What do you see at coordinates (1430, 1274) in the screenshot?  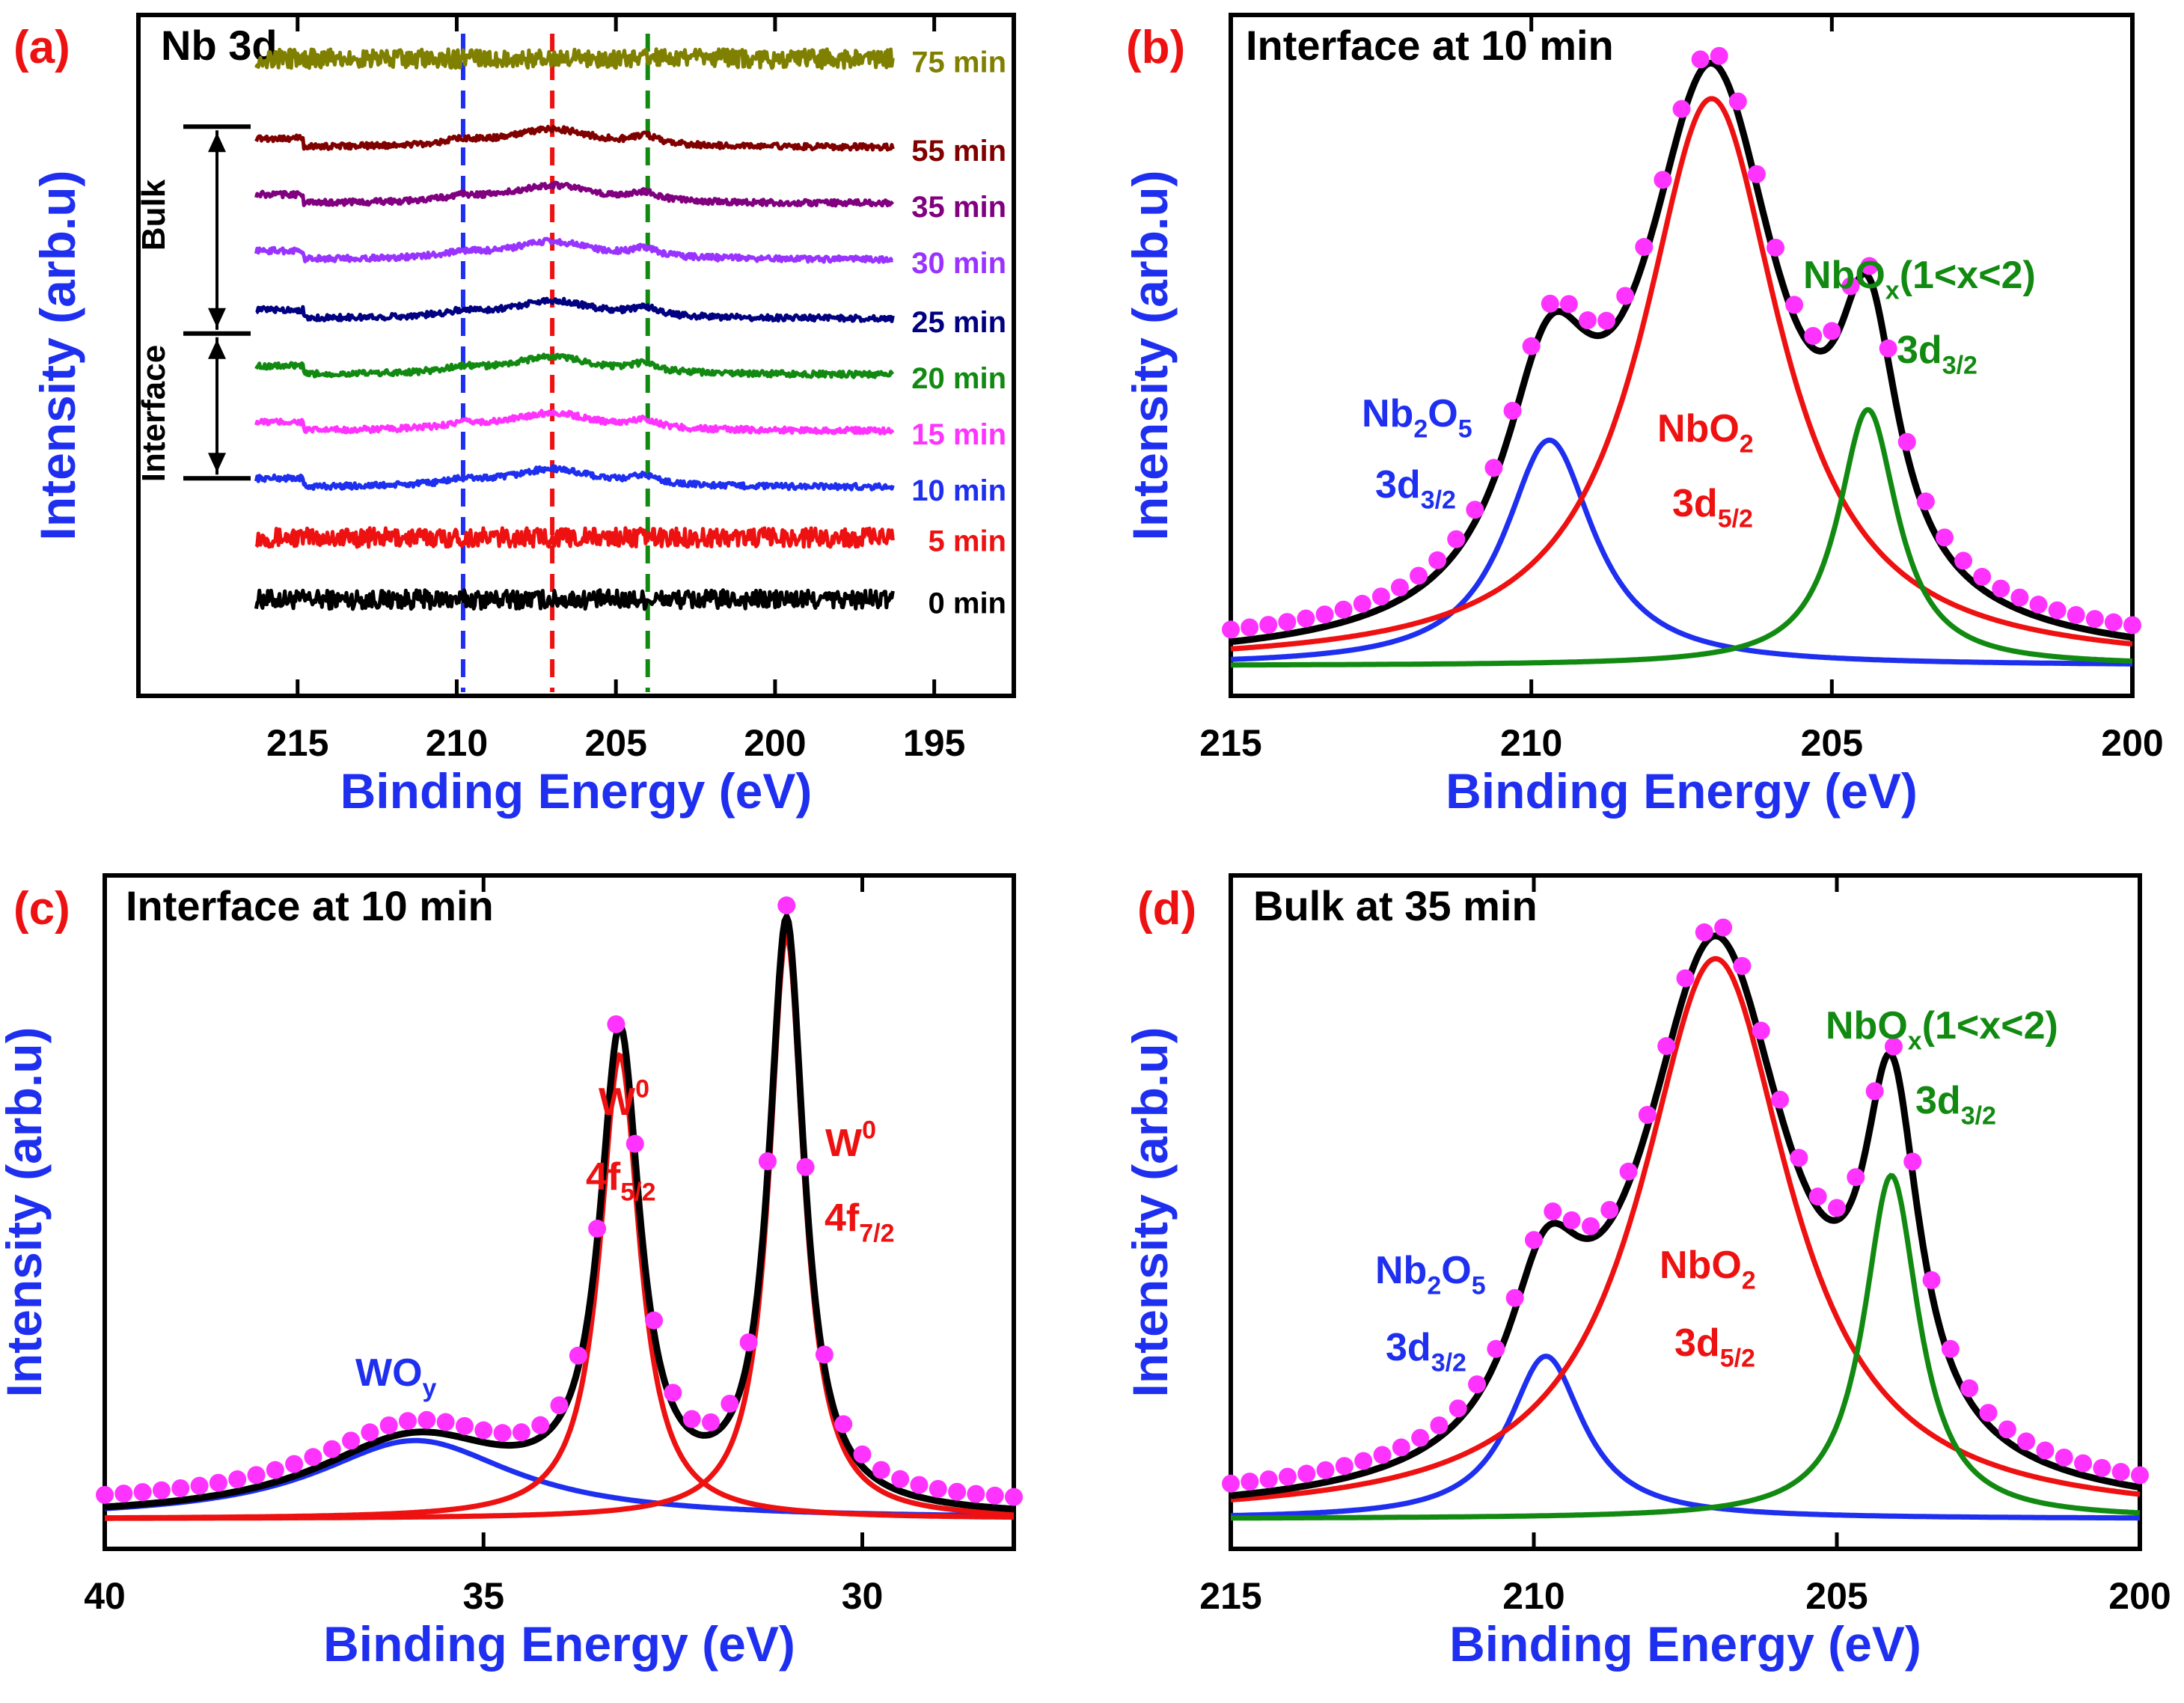 I see `peak-label: Nb2O5` at bounding box center [1430, 1274].